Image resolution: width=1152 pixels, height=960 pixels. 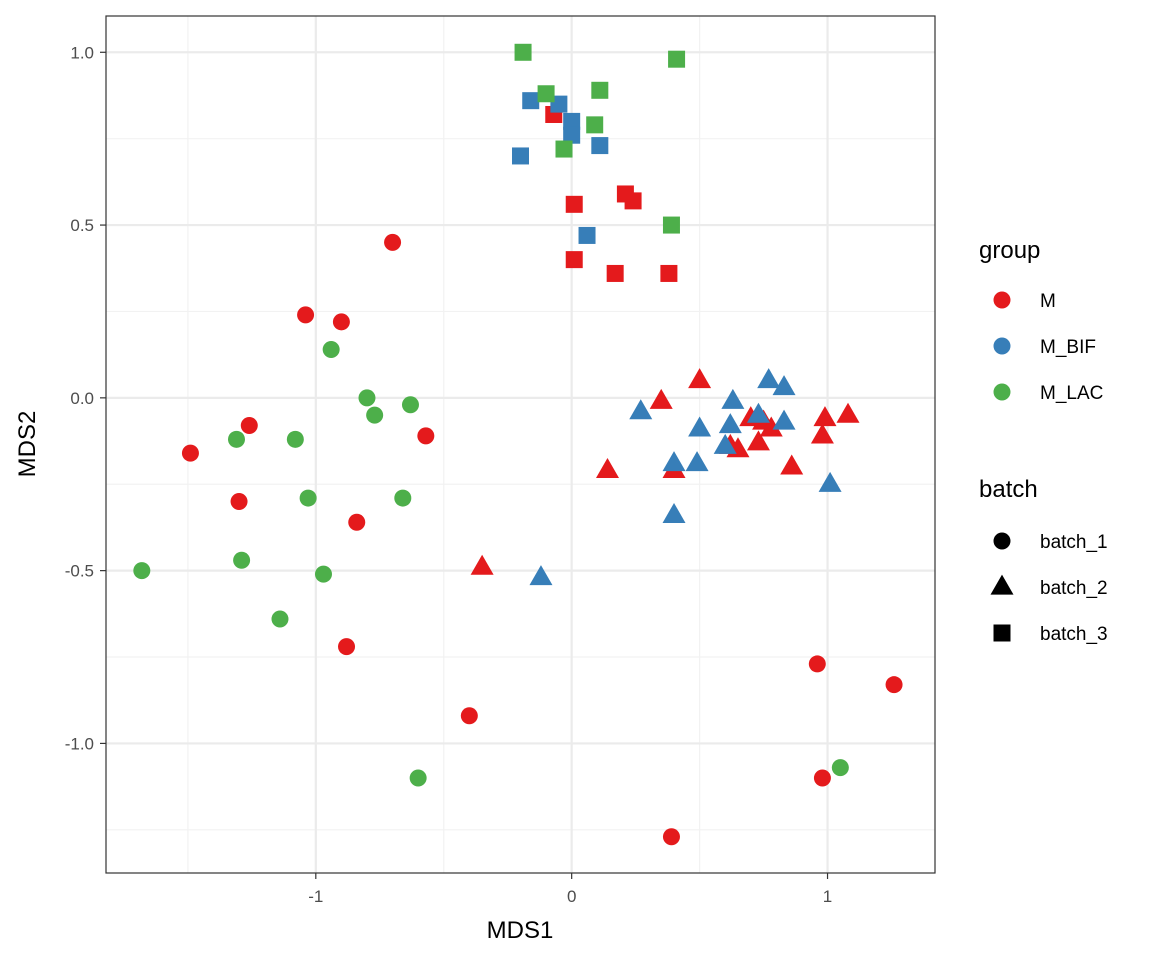 What do you see at coordinates (1074, 588) in the screenshot?
I see `legend-label-batch-2: batch_2` at bounding box center [1074, 588].